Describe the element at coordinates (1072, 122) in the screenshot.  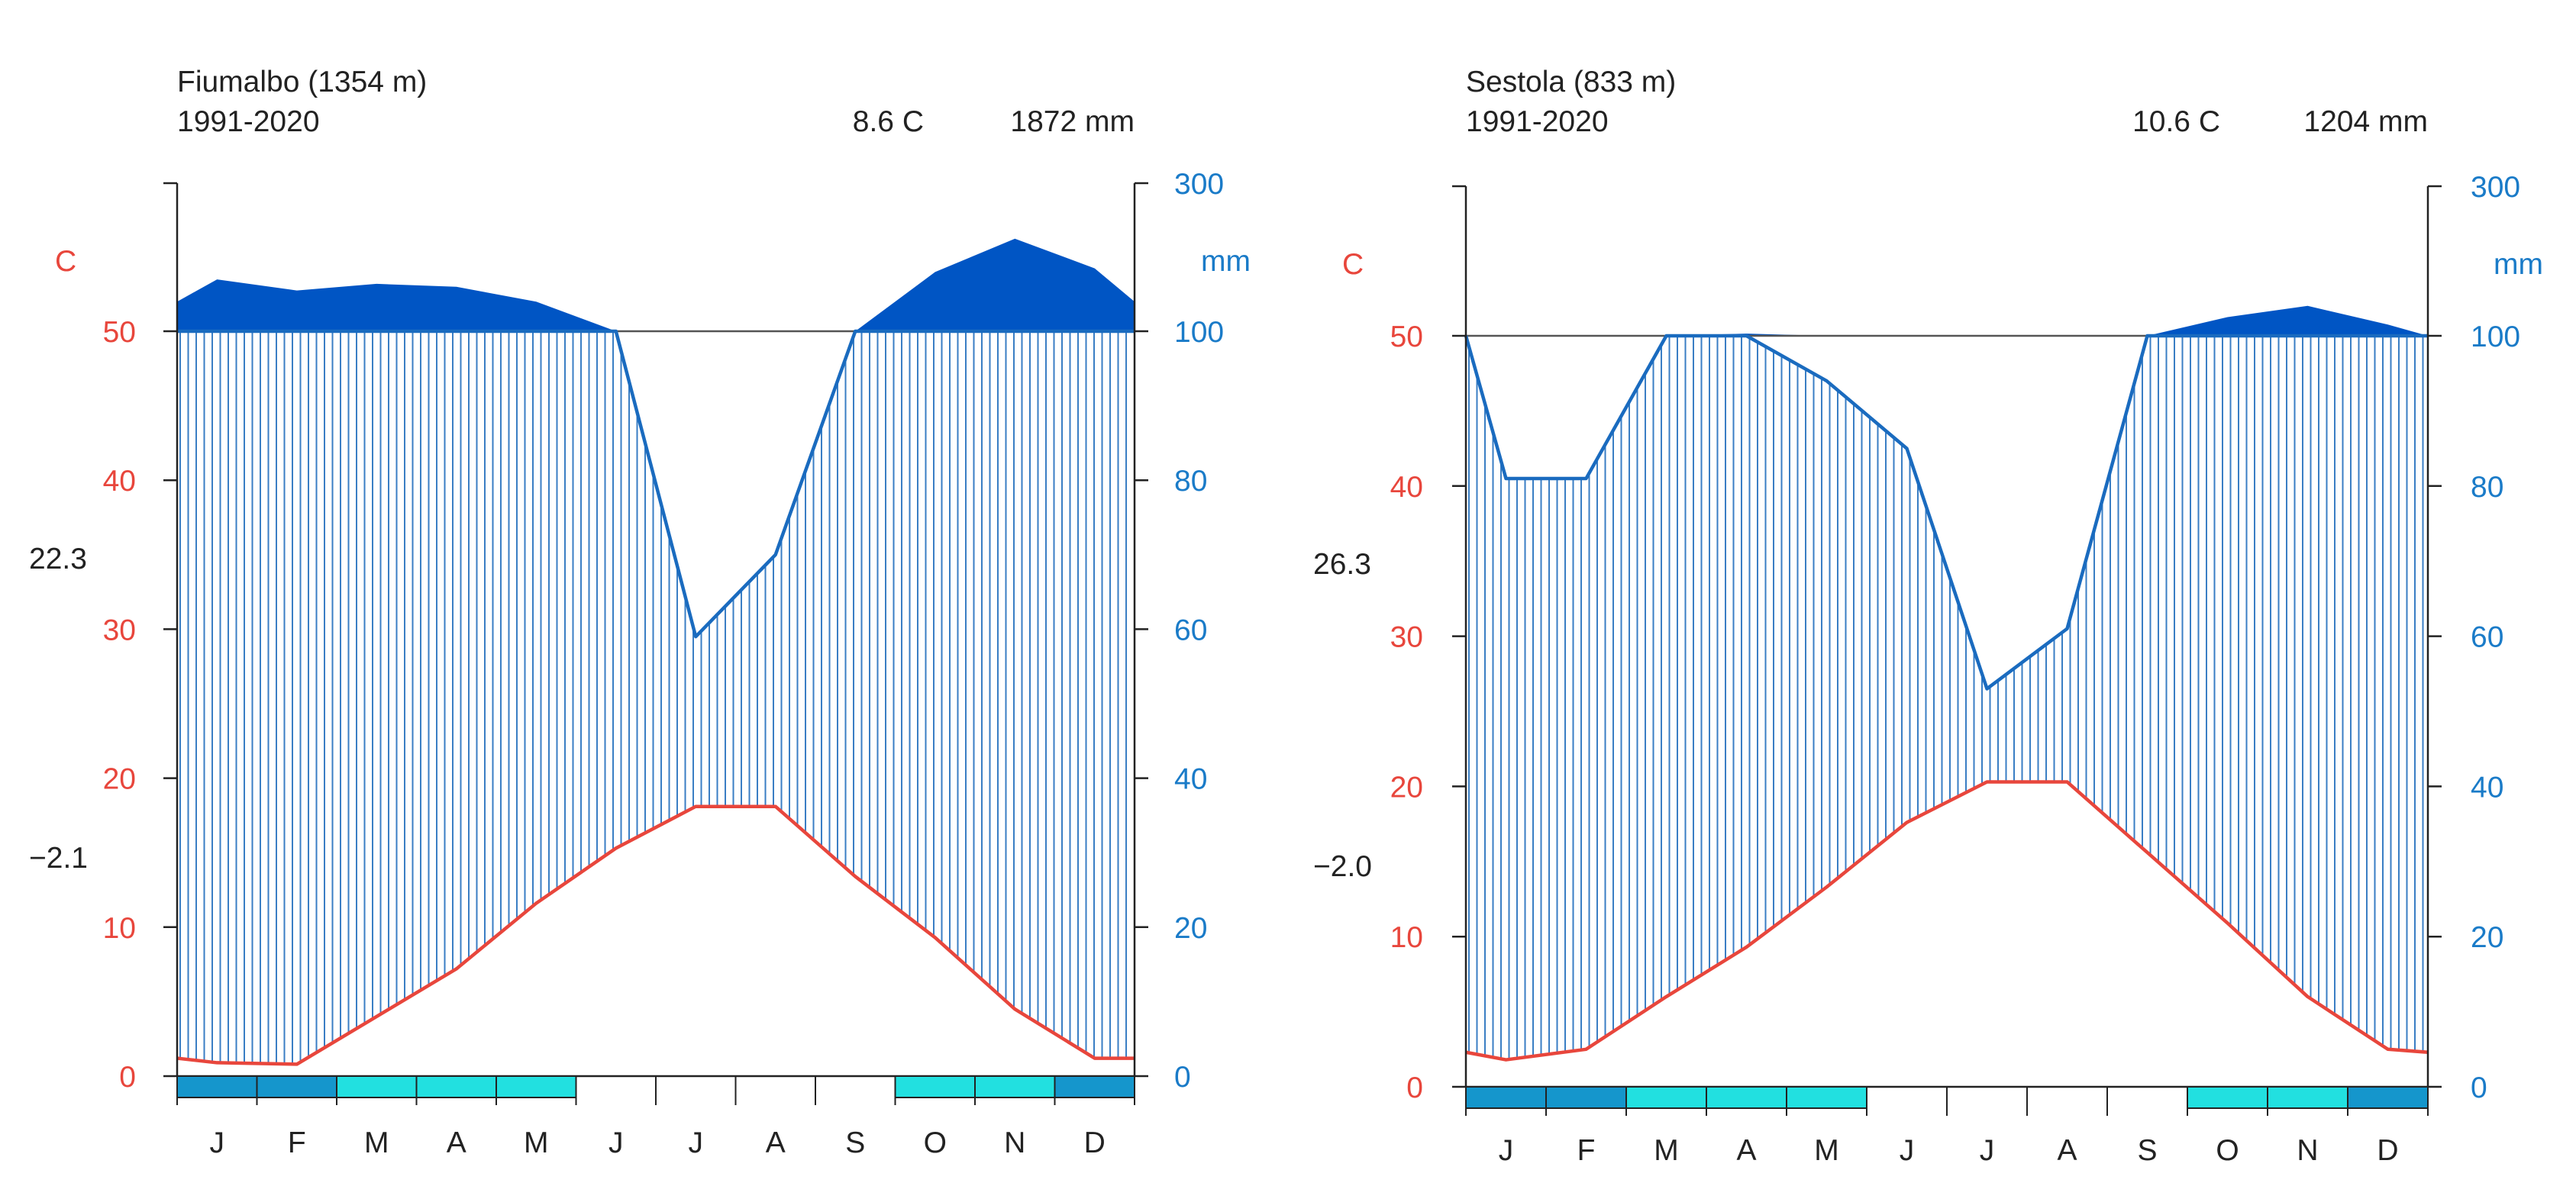
I see `annual-precipitation-label: 1872 mm` at that location.